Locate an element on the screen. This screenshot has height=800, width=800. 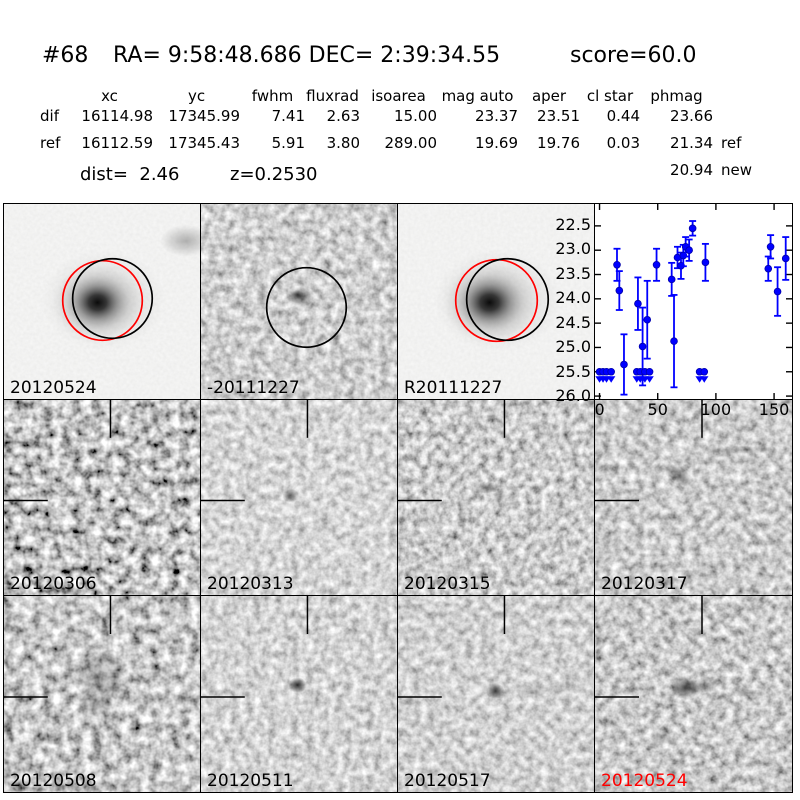
detection-extension is located at coordinates (701, 686).